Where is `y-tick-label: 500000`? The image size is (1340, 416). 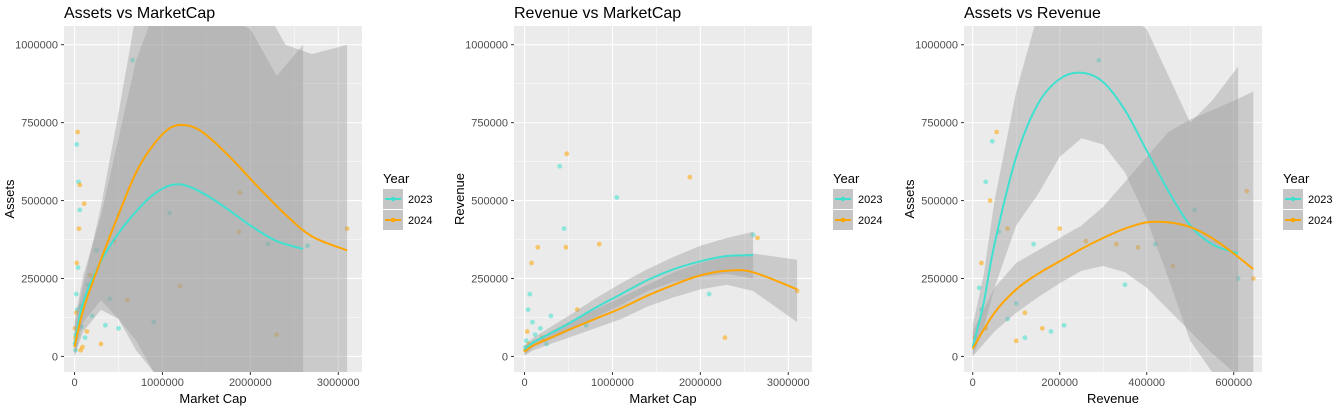
y-tick-label: 500000 is located at coordinates (489, 202).